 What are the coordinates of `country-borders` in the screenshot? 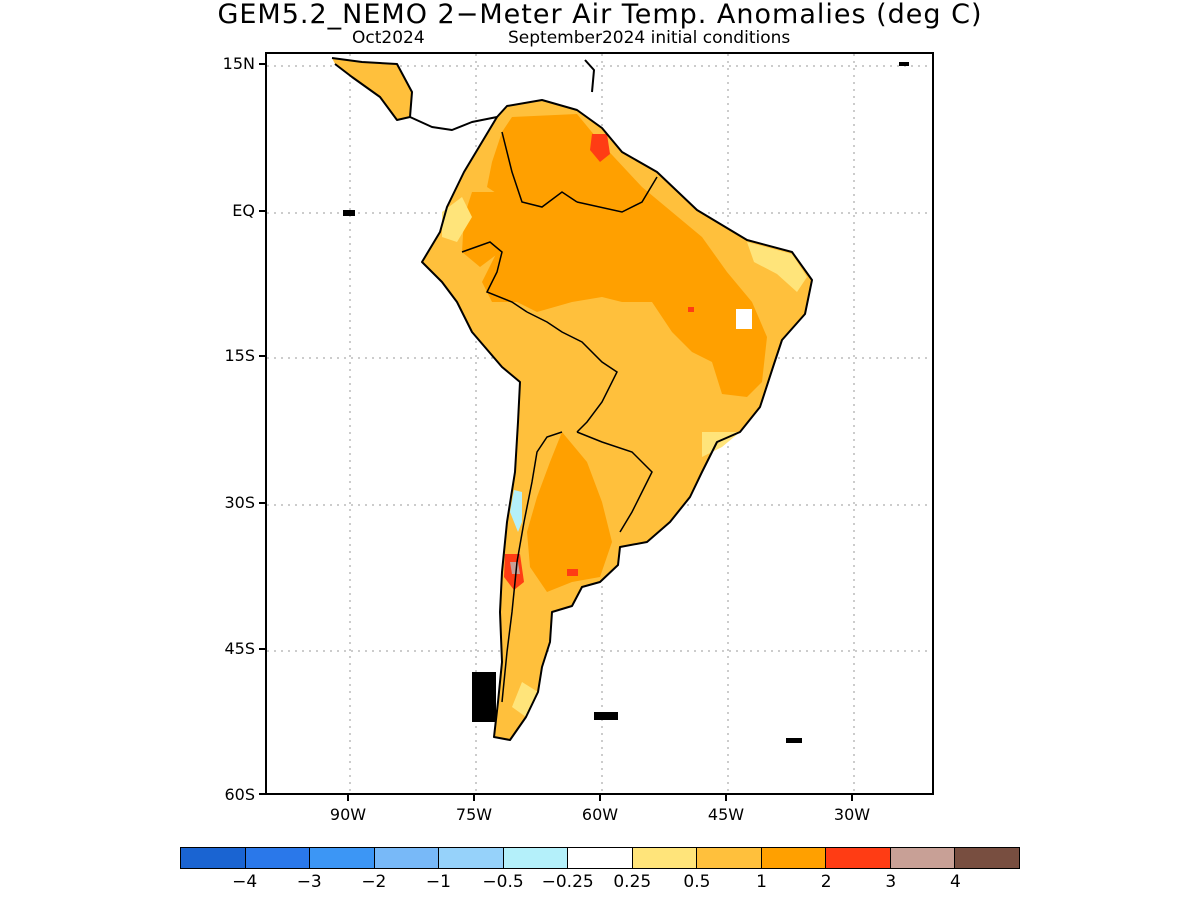 It's located at (559, 417).